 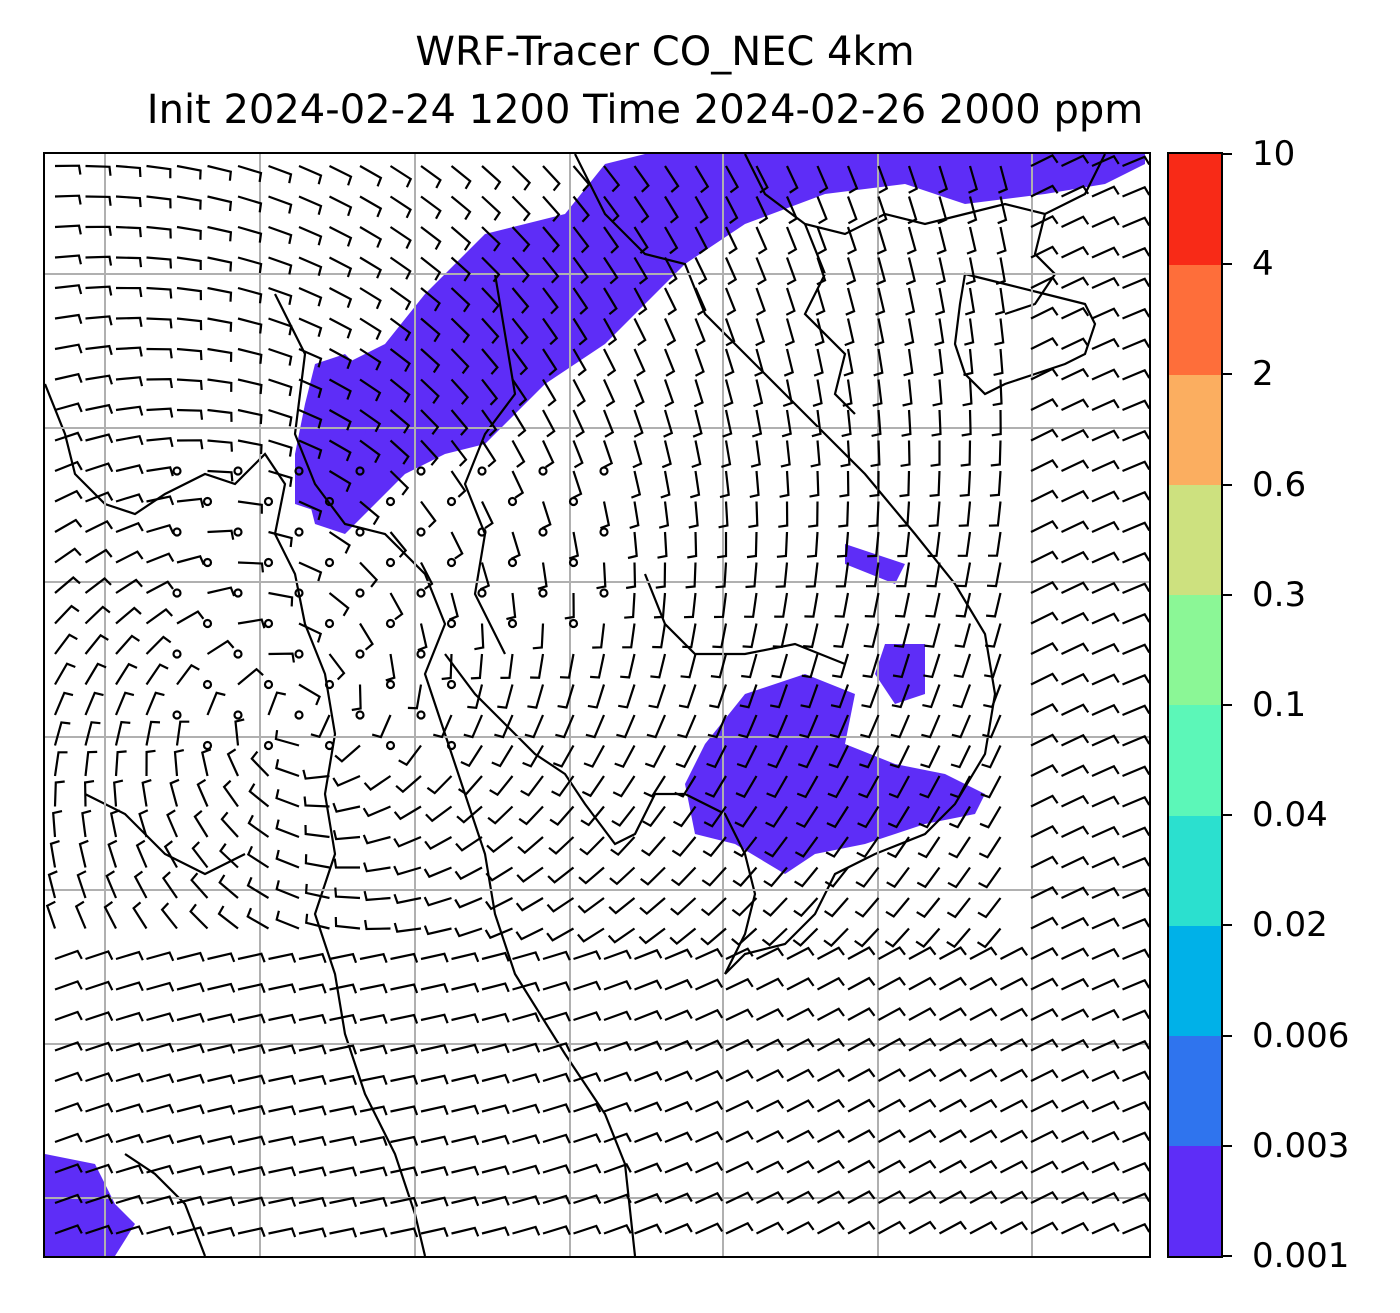 I want to click on colorbar-tick, so click(x=1227, y=815).